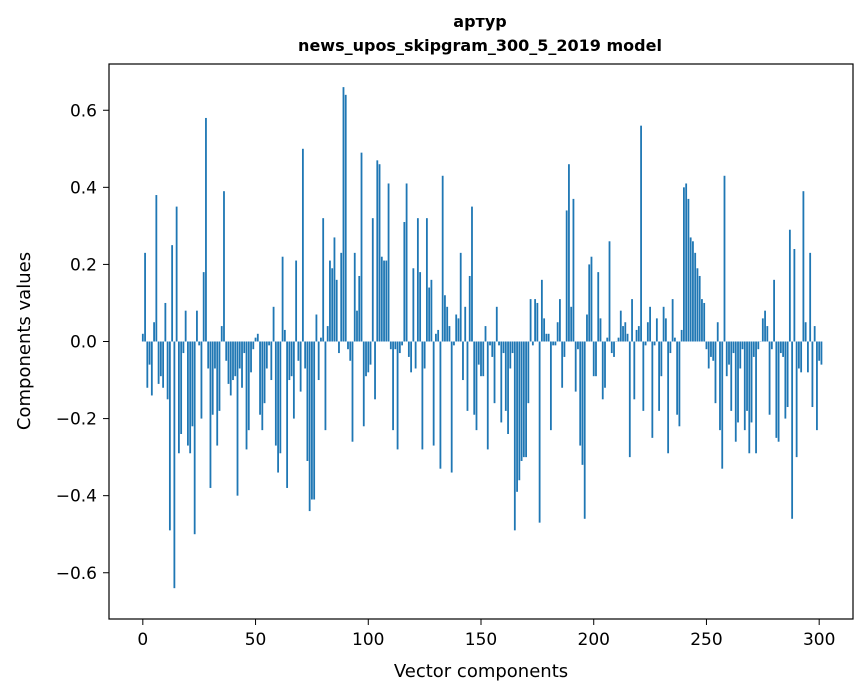  I want to click on y-tick-label: 0.6, so click(83, 111).